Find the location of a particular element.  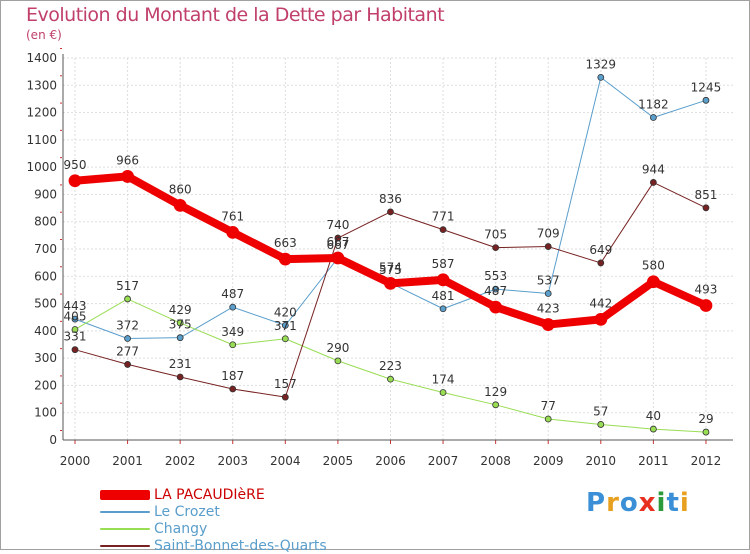

data-label: 537 is located at coordinates (548, 280).